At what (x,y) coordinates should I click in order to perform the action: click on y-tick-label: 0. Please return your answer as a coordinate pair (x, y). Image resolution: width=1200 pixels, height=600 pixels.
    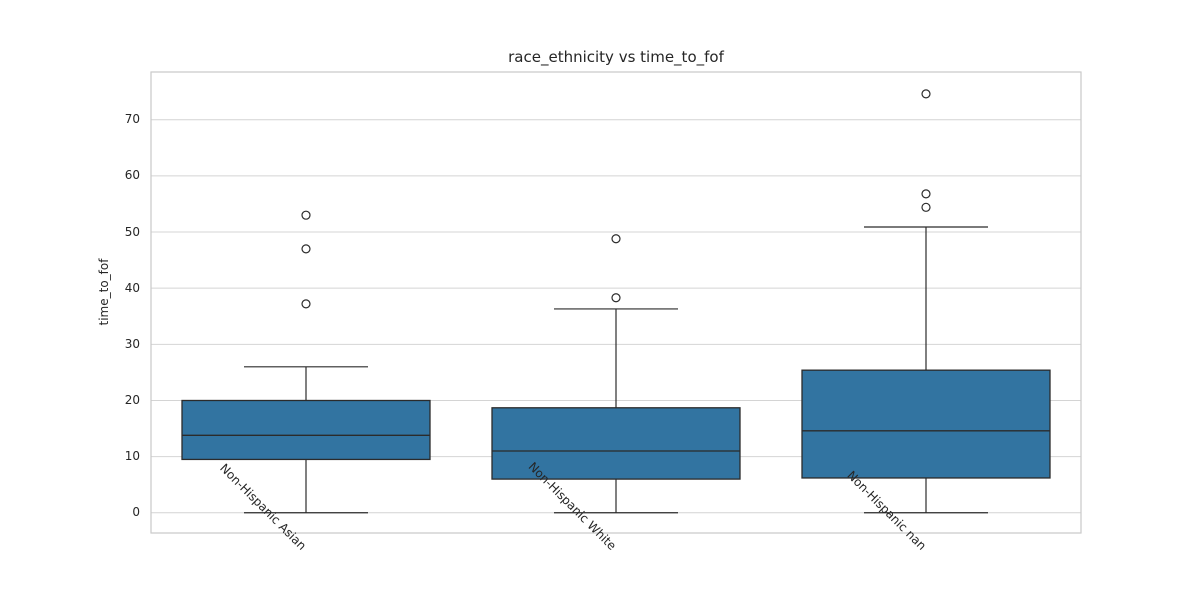
    Looking at the image, I should click on (136, 512).